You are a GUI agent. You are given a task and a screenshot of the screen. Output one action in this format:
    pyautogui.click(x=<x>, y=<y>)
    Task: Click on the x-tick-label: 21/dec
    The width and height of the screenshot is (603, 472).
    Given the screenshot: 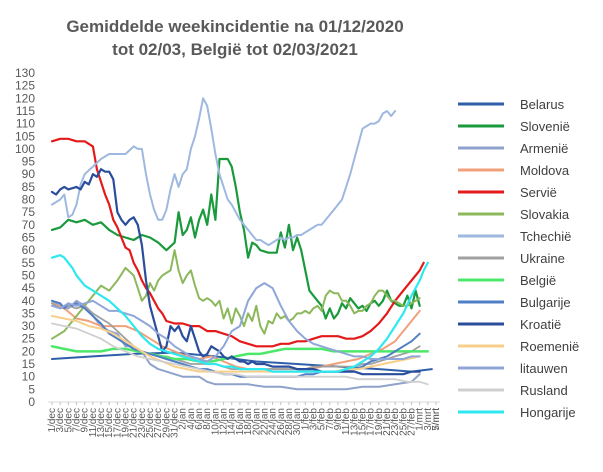 What is the action you would take?
    pyautogui.click(x=134, y=423)
    